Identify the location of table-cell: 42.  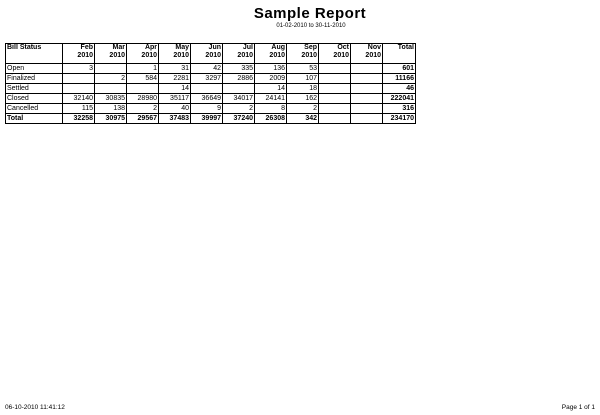
(206, 68).